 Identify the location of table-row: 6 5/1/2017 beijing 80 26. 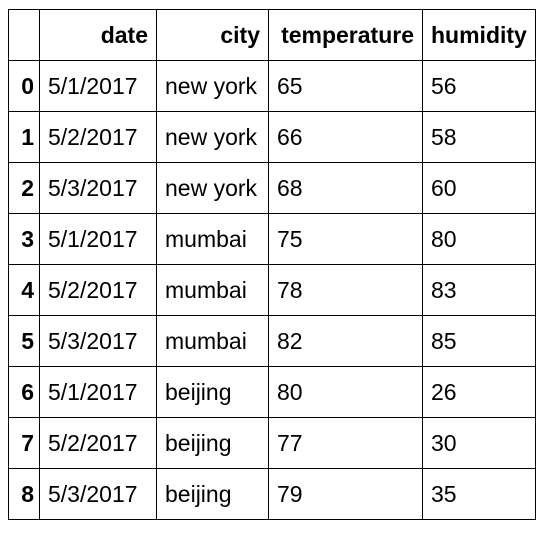
(272, 392).